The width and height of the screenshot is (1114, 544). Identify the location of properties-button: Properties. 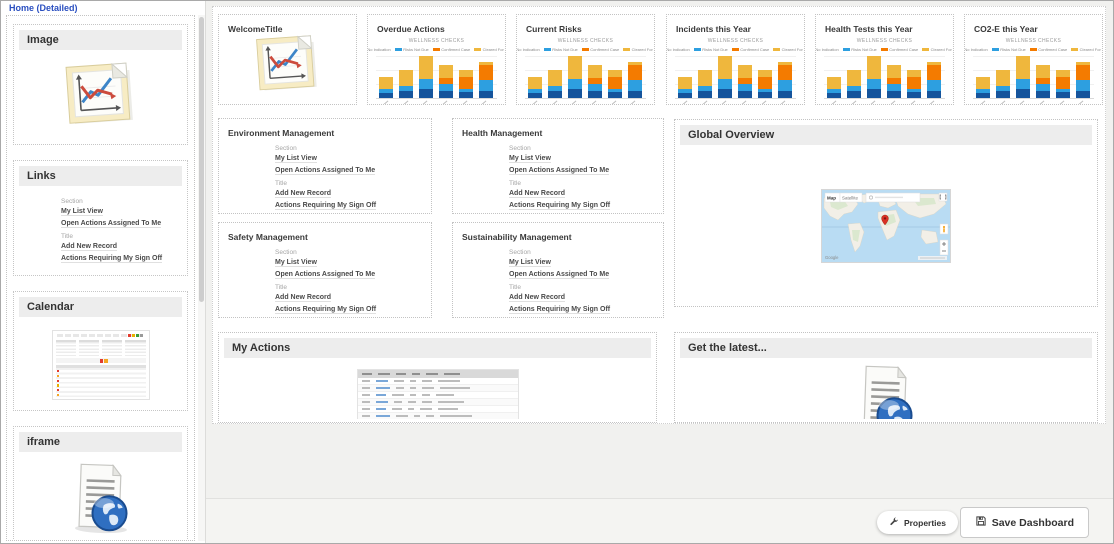
(917, 522).